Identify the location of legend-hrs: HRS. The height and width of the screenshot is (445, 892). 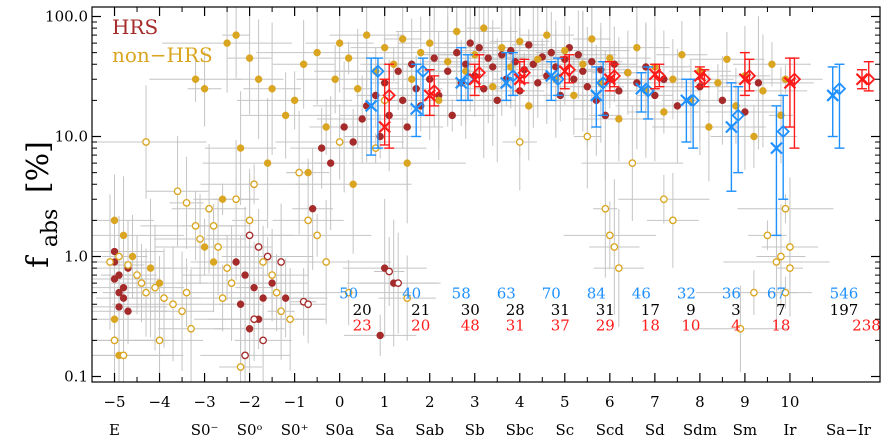
(135, 27).